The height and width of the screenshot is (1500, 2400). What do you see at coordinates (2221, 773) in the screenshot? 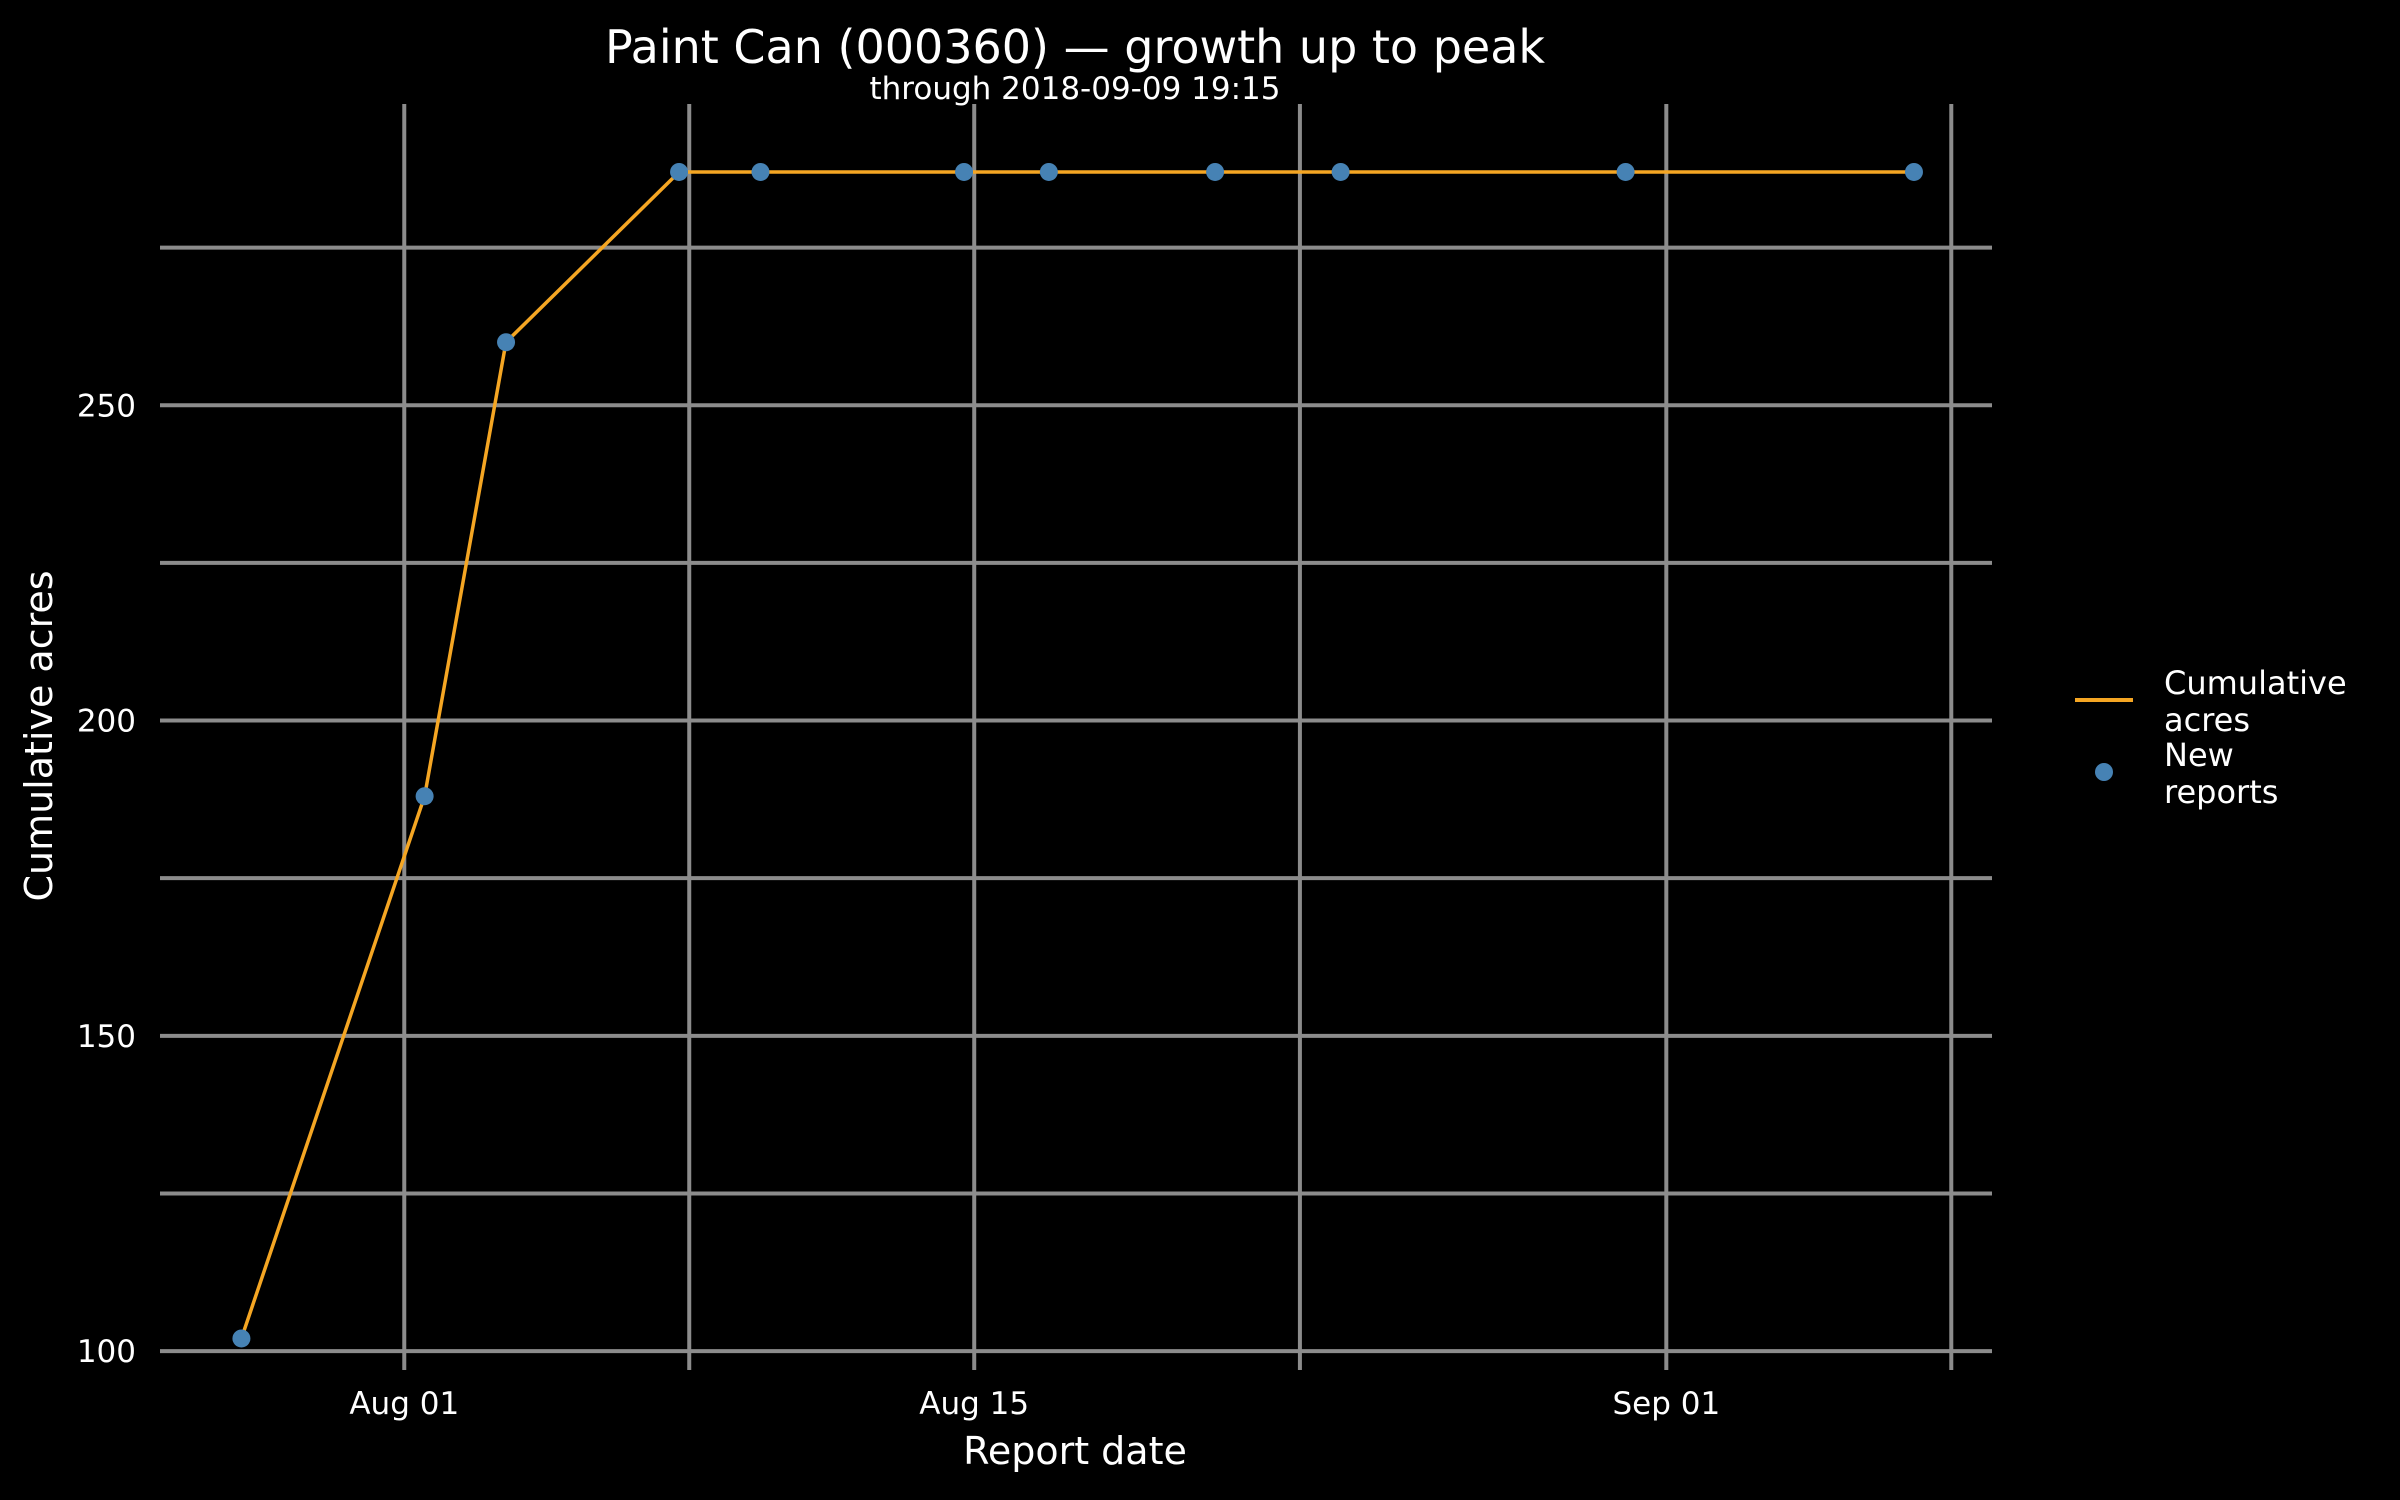
I see `legend-label: New reports` at bounding box center [2221, 773].